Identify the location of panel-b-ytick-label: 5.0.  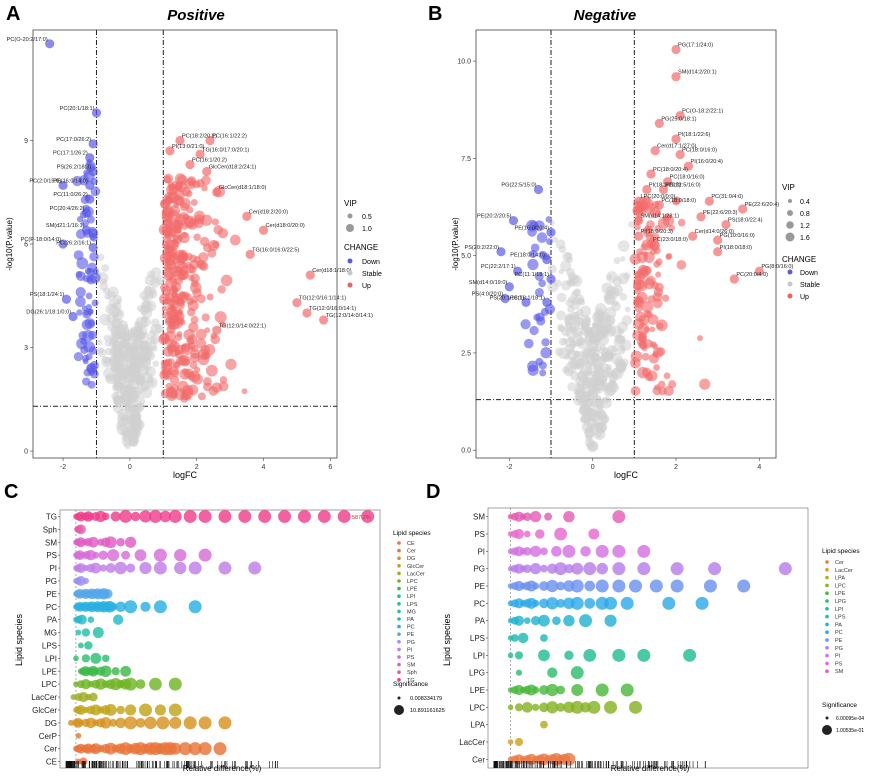
(466, 256).